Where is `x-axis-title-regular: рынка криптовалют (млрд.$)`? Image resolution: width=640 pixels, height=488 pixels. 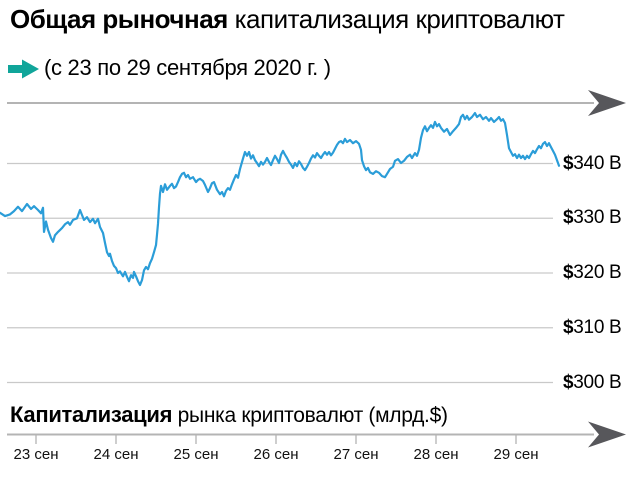
x-axis-title-regular: рынка криптовалют (млрд.$) is located at coordinates (310, 415).